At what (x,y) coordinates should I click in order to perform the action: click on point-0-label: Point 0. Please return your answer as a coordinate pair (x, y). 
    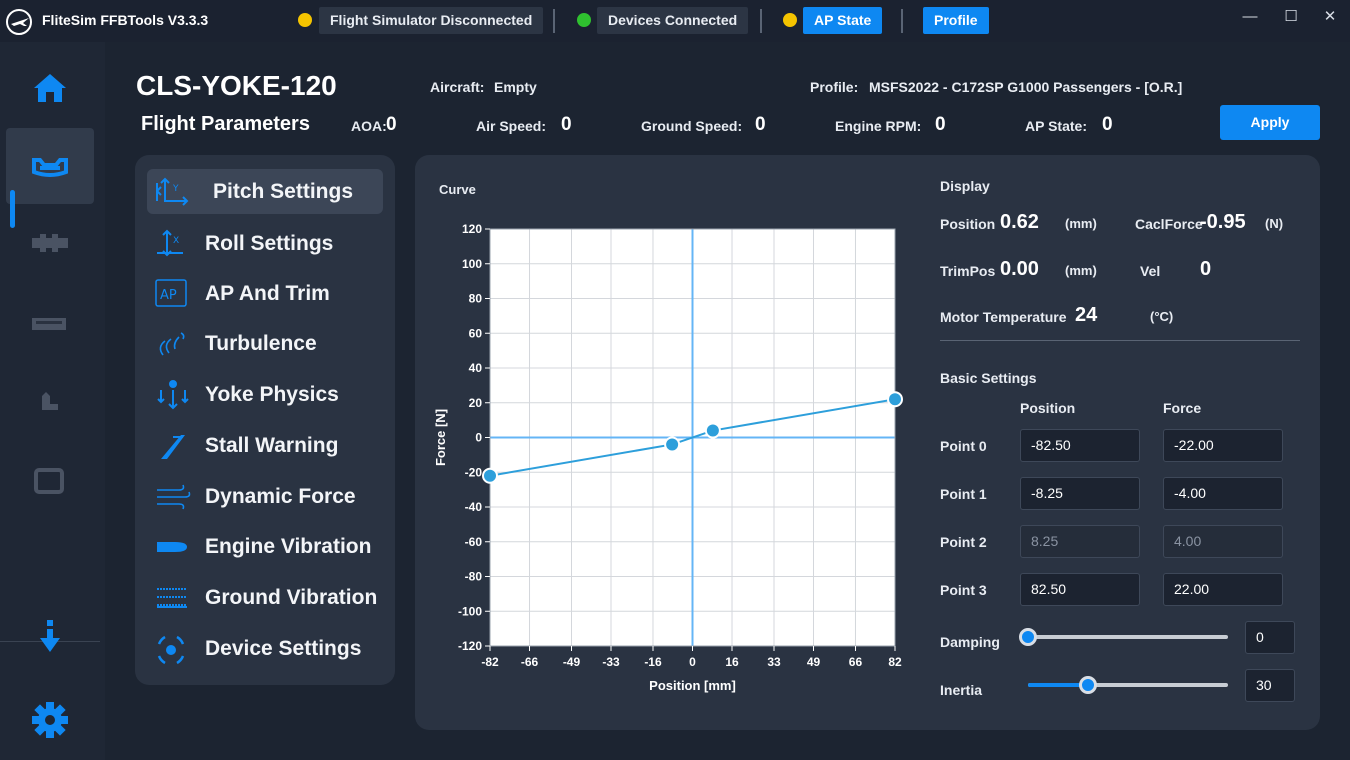
    Looking at the image, I should click on (963, 446).